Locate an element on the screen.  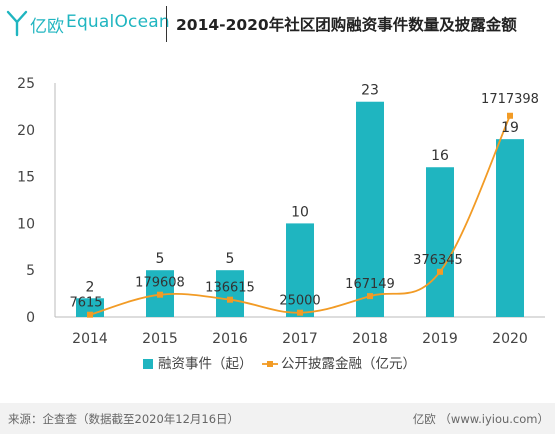
x-tick-label: 2020 is located at coordinates (510, 339).